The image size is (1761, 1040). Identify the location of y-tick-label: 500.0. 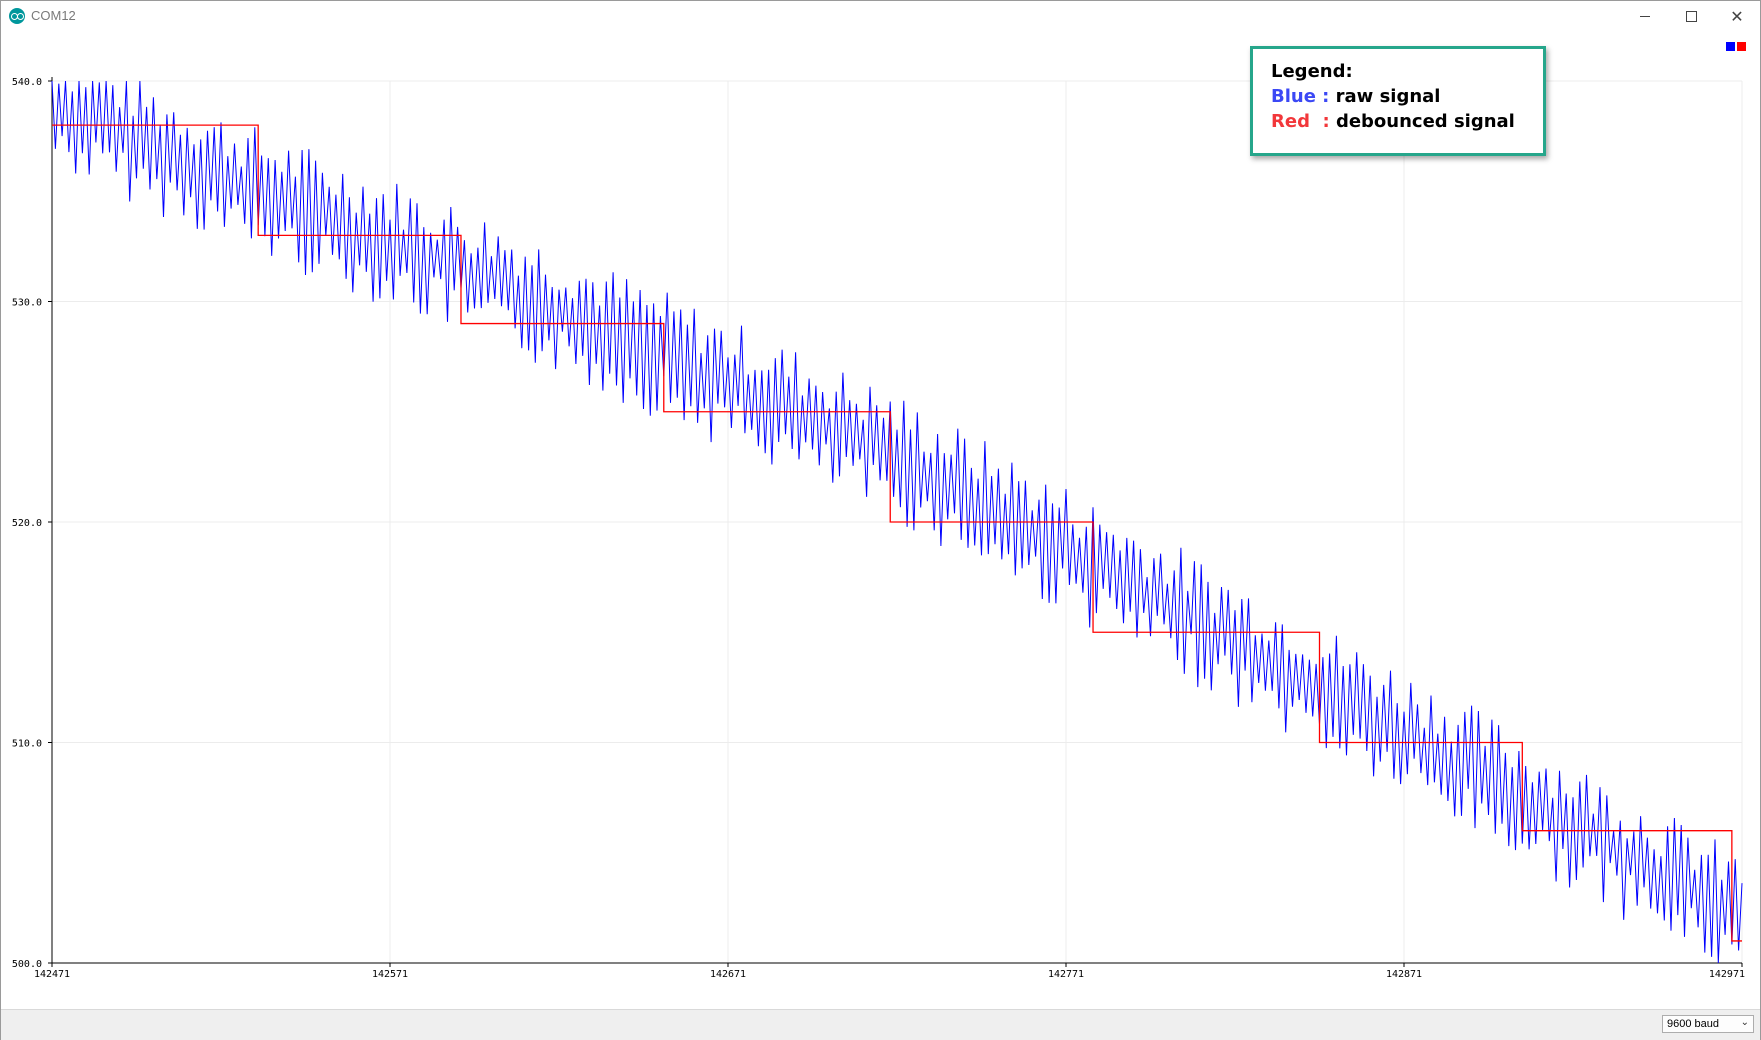
(27, 964).